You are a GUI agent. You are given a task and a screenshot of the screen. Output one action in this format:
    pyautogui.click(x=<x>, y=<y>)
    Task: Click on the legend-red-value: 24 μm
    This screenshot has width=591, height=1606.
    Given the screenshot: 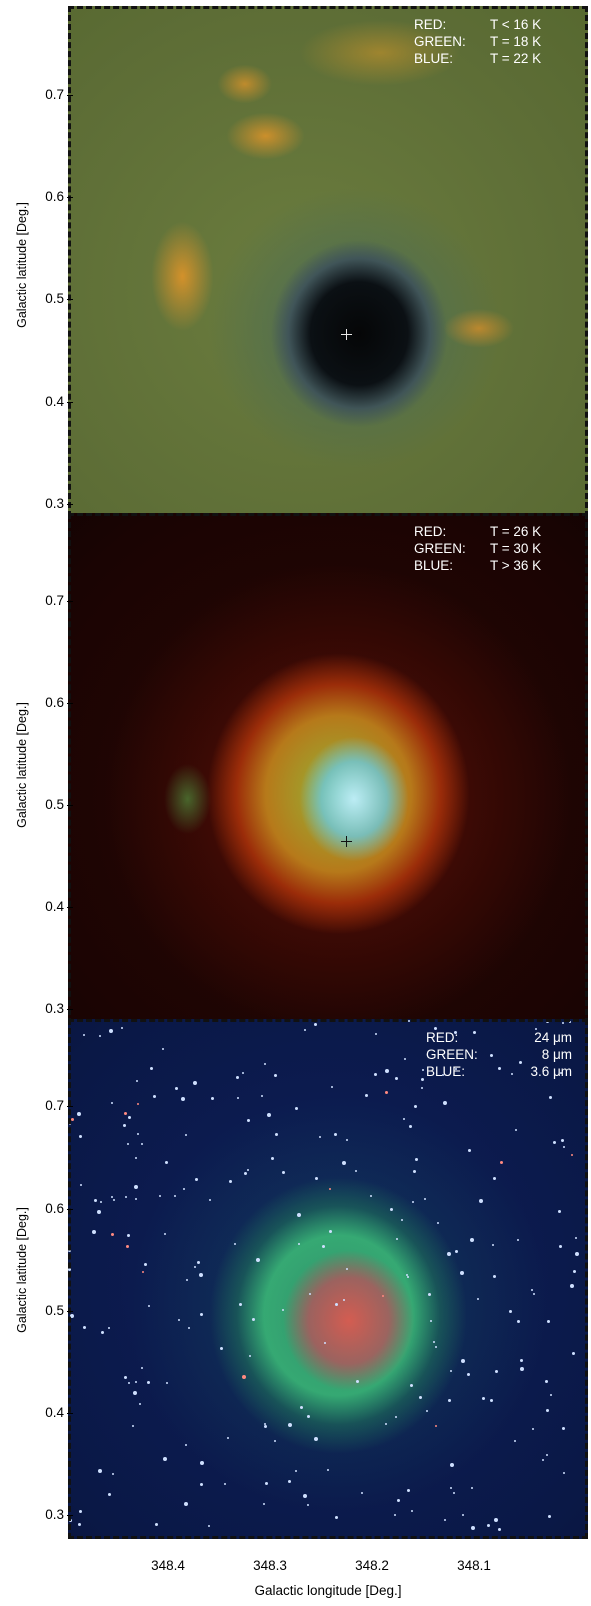 What is the action you would take?
    pyautogui.click(x=553, y=1037)
    